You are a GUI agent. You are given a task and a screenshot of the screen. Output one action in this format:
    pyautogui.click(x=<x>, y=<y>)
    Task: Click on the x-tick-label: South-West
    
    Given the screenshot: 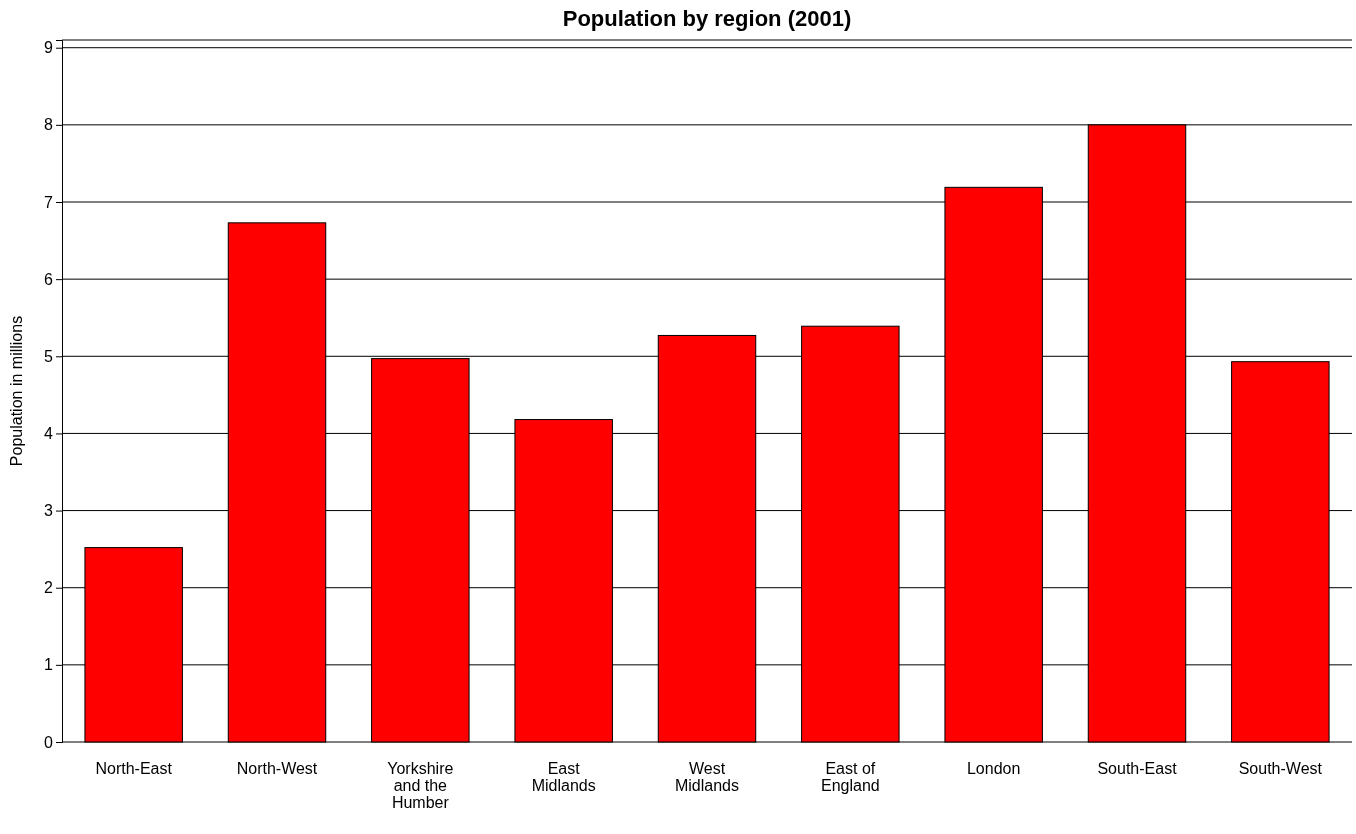 What is the action you would take?
    pyautogui.click(x=1280, y=768)
    